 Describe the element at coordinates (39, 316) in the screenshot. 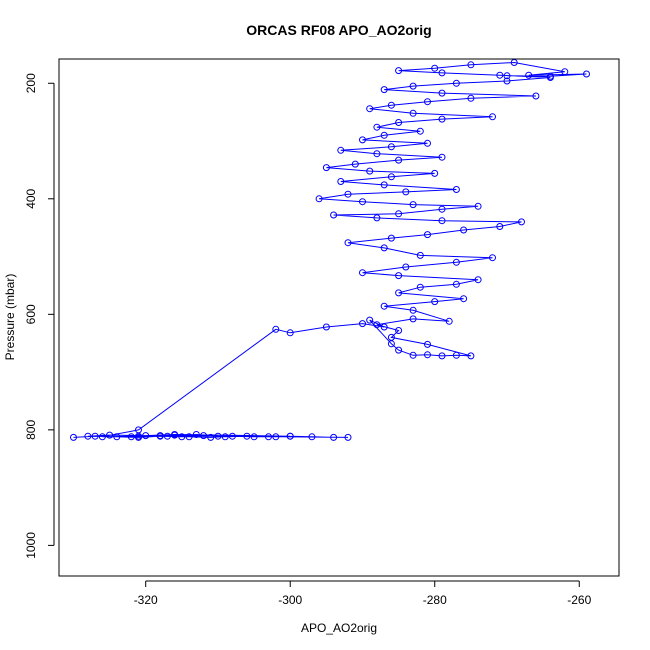

I see `y-axis: 200 400 600 800 1000` at that location.